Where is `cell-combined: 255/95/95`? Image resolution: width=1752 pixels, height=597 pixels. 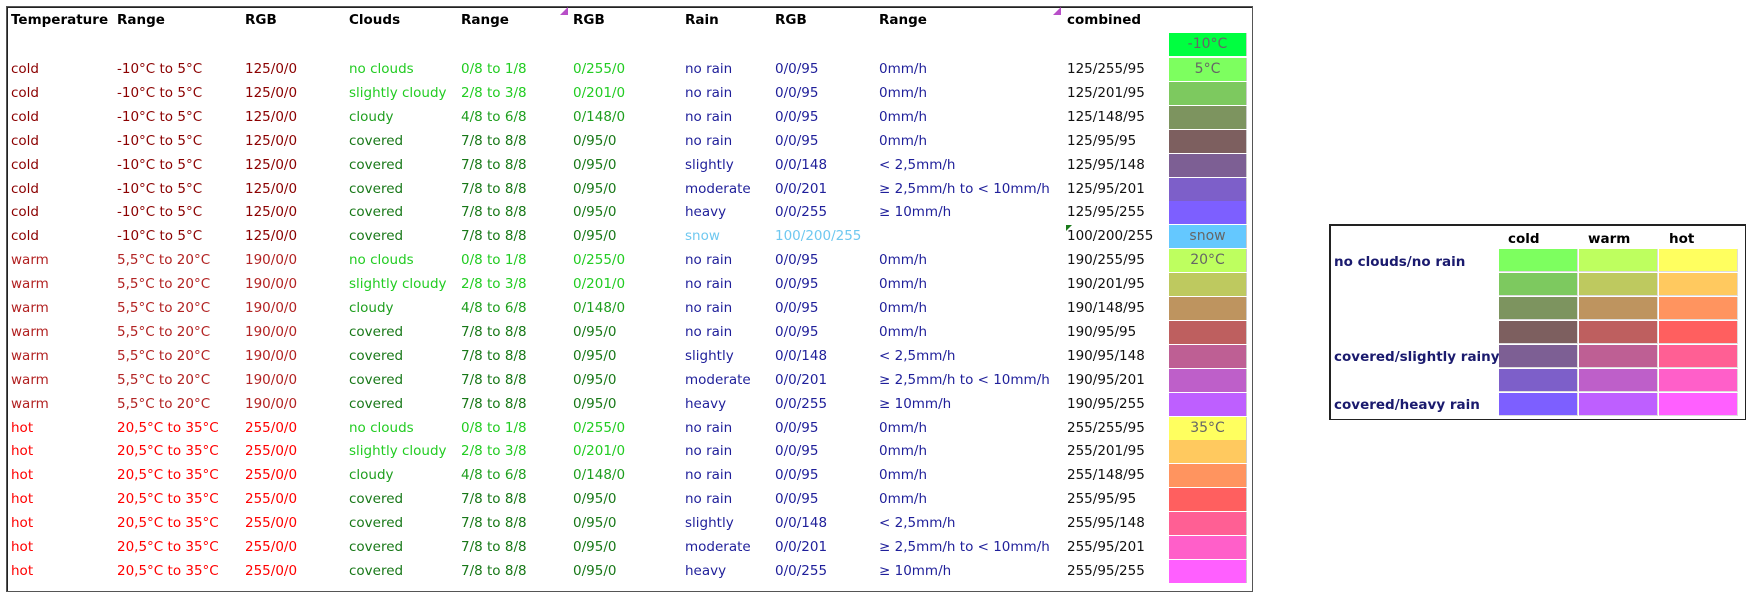
cell-combined: 255/95/95 is located at coordinates (1102, 499).